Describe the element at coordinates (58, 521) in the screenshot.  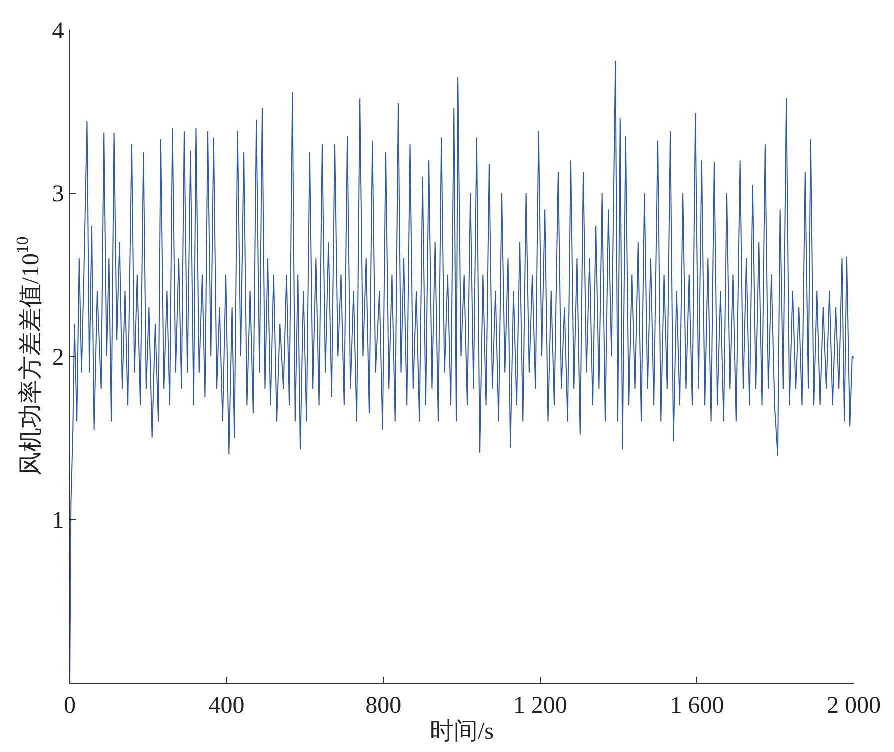
I see `y-tick-label: 1` at that location.